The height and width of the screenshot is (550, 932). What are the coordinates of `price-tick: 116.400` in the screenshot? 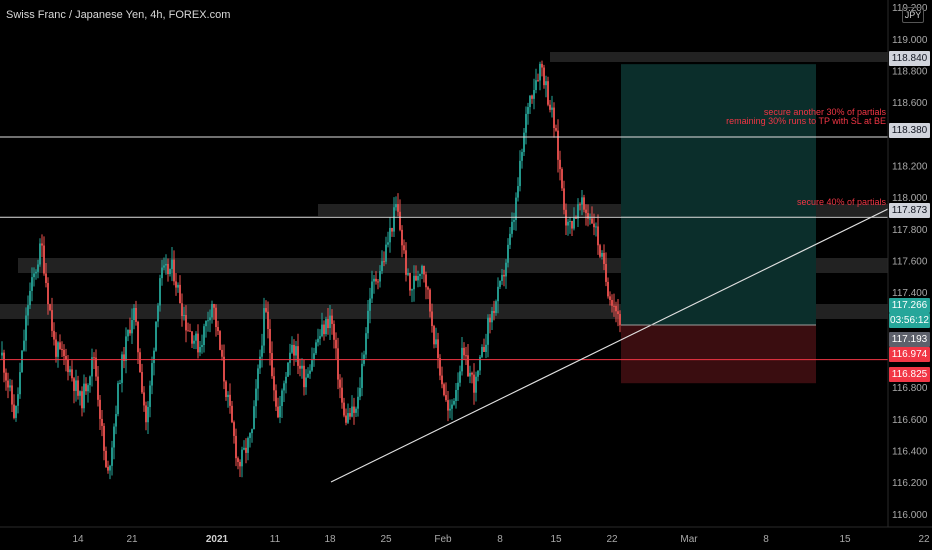 It's located at (910, 452).